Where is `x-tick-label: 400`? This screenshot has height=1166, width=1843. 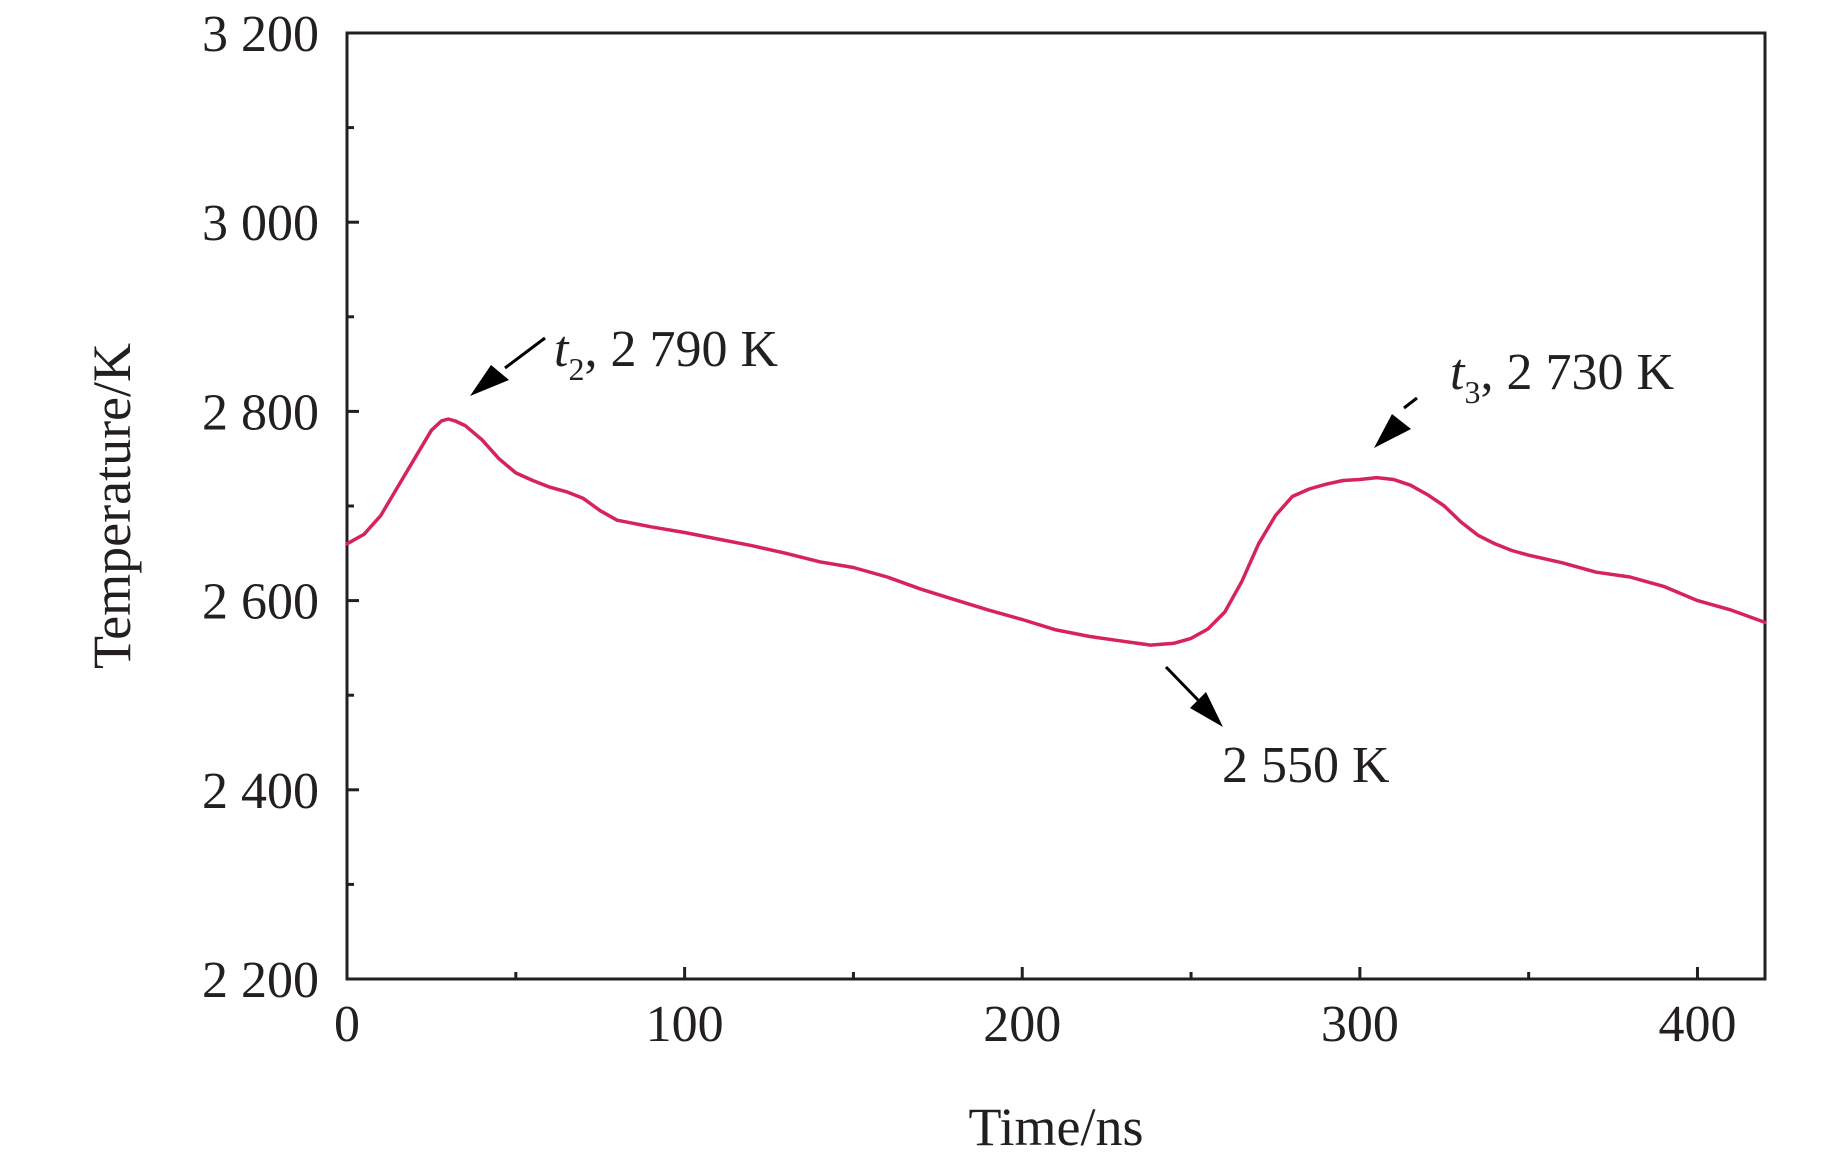 x-tick-label: 400 is located at coordinates (1697, 1024).